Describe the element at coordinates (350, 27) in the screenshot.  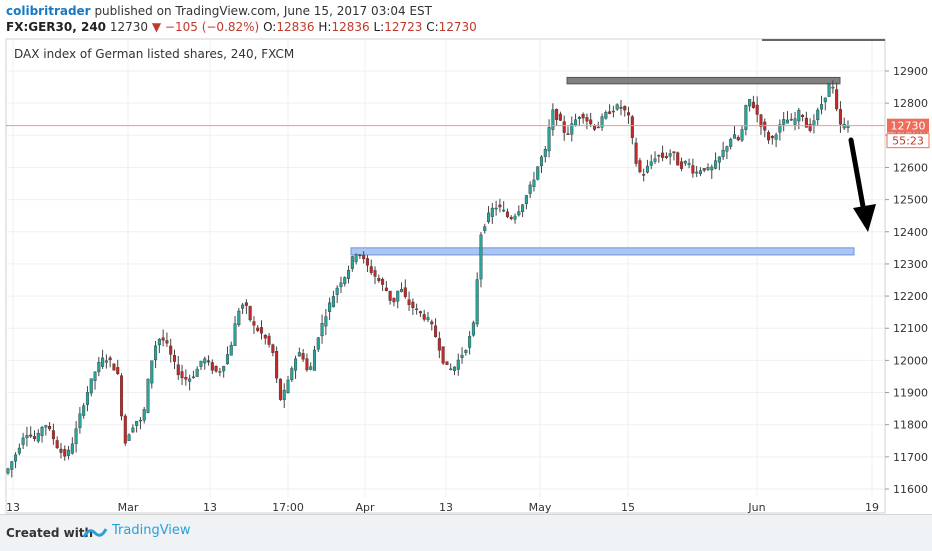
I see `high-value: 12836` at that location.